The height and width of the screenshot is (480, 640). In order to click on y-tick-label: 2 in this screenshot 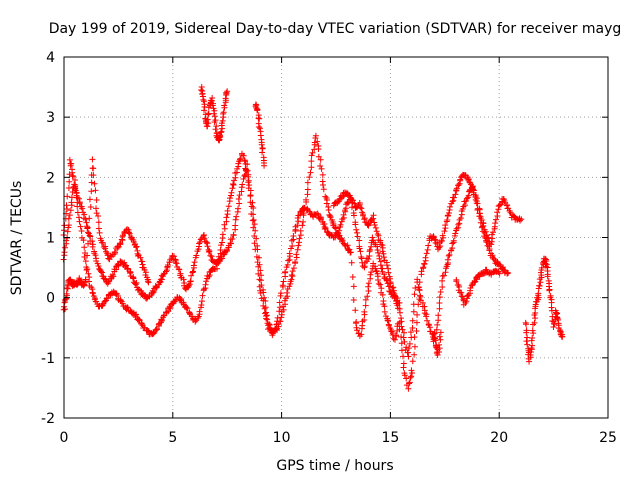, I will do `click(50, 178)`.